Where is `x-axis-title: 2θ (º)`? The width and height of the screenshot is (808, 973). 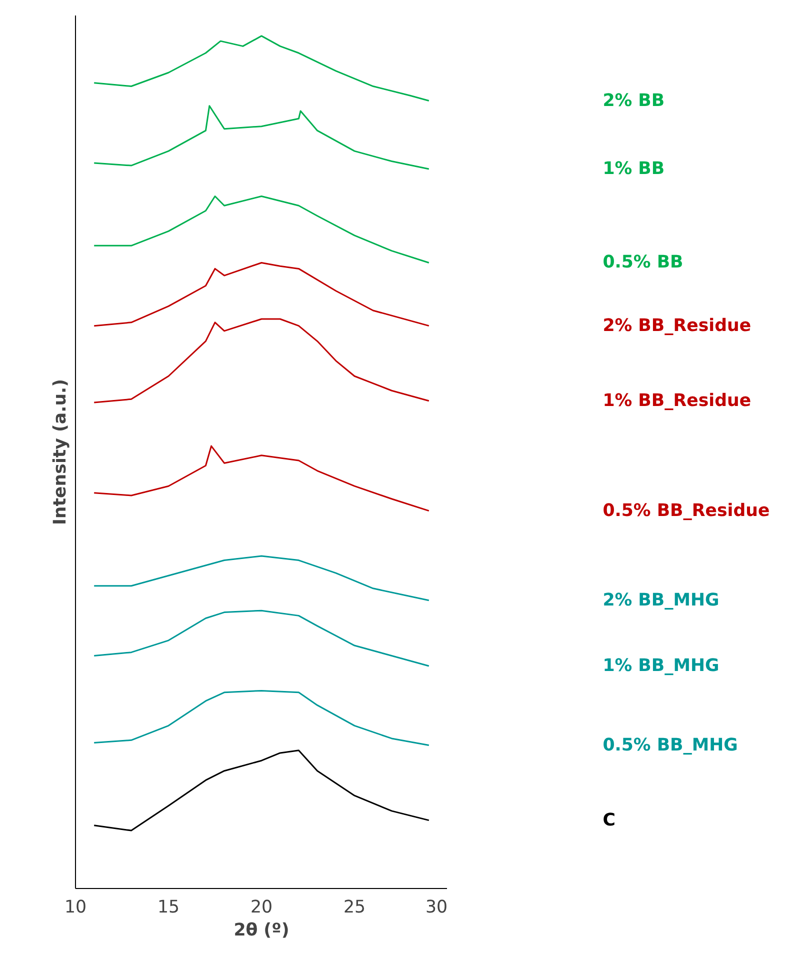
x-axis-title: 2θ (º) is located at coordinates (262, 930).